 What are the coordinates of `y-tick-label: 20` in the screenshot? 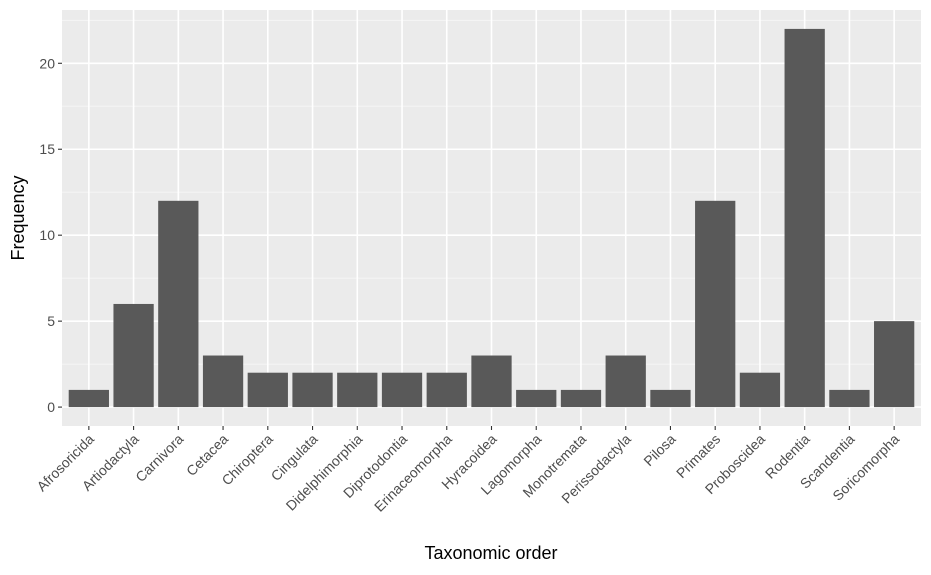 It's located at (47, 63).